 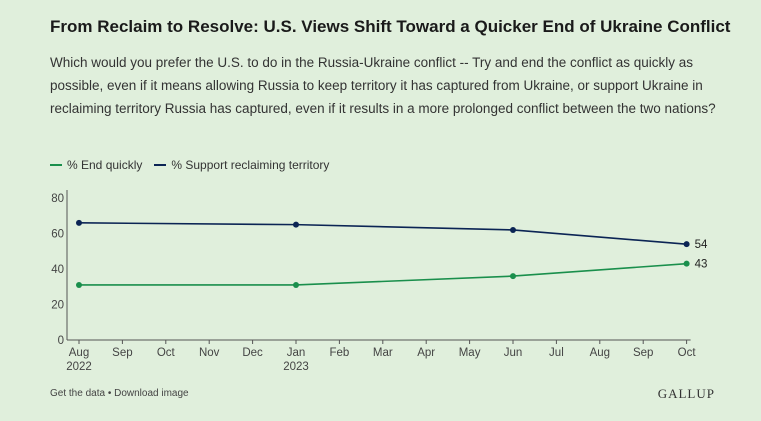 What do you see at coordinates (57, 235) in the screenshot?
I see `y-tick-label: 60` at bounding box center [57, 235].